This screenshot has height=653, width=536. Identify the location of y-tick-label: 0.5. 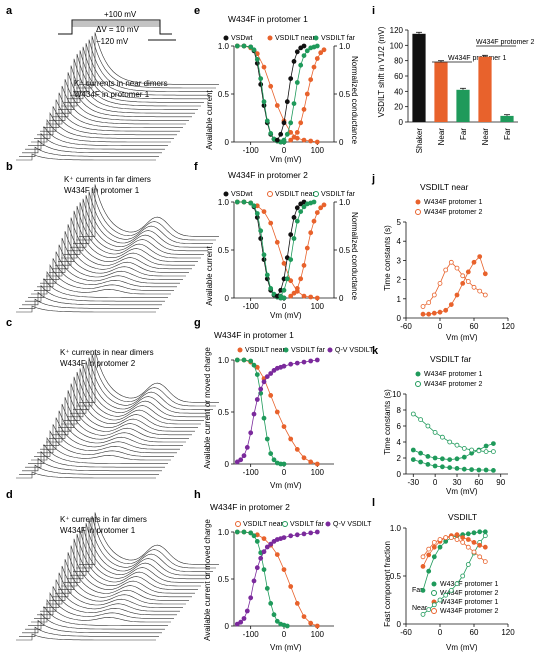
(396, 576).